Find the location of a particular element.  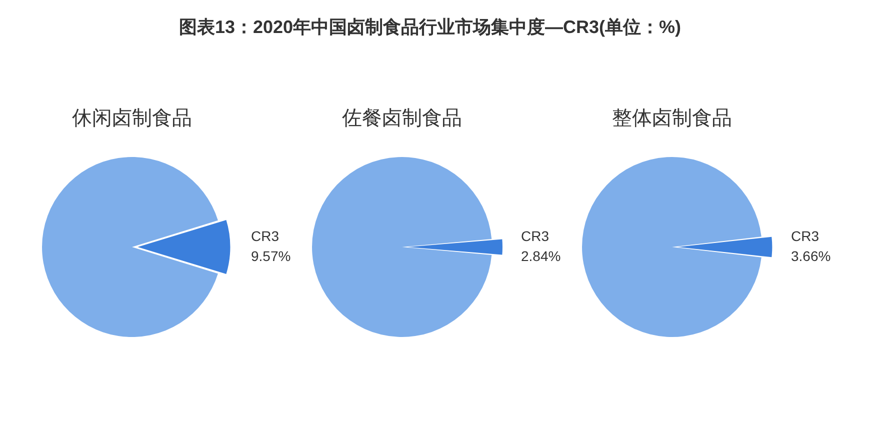

data-label: 9.57% is located at coordinates (271, 256).